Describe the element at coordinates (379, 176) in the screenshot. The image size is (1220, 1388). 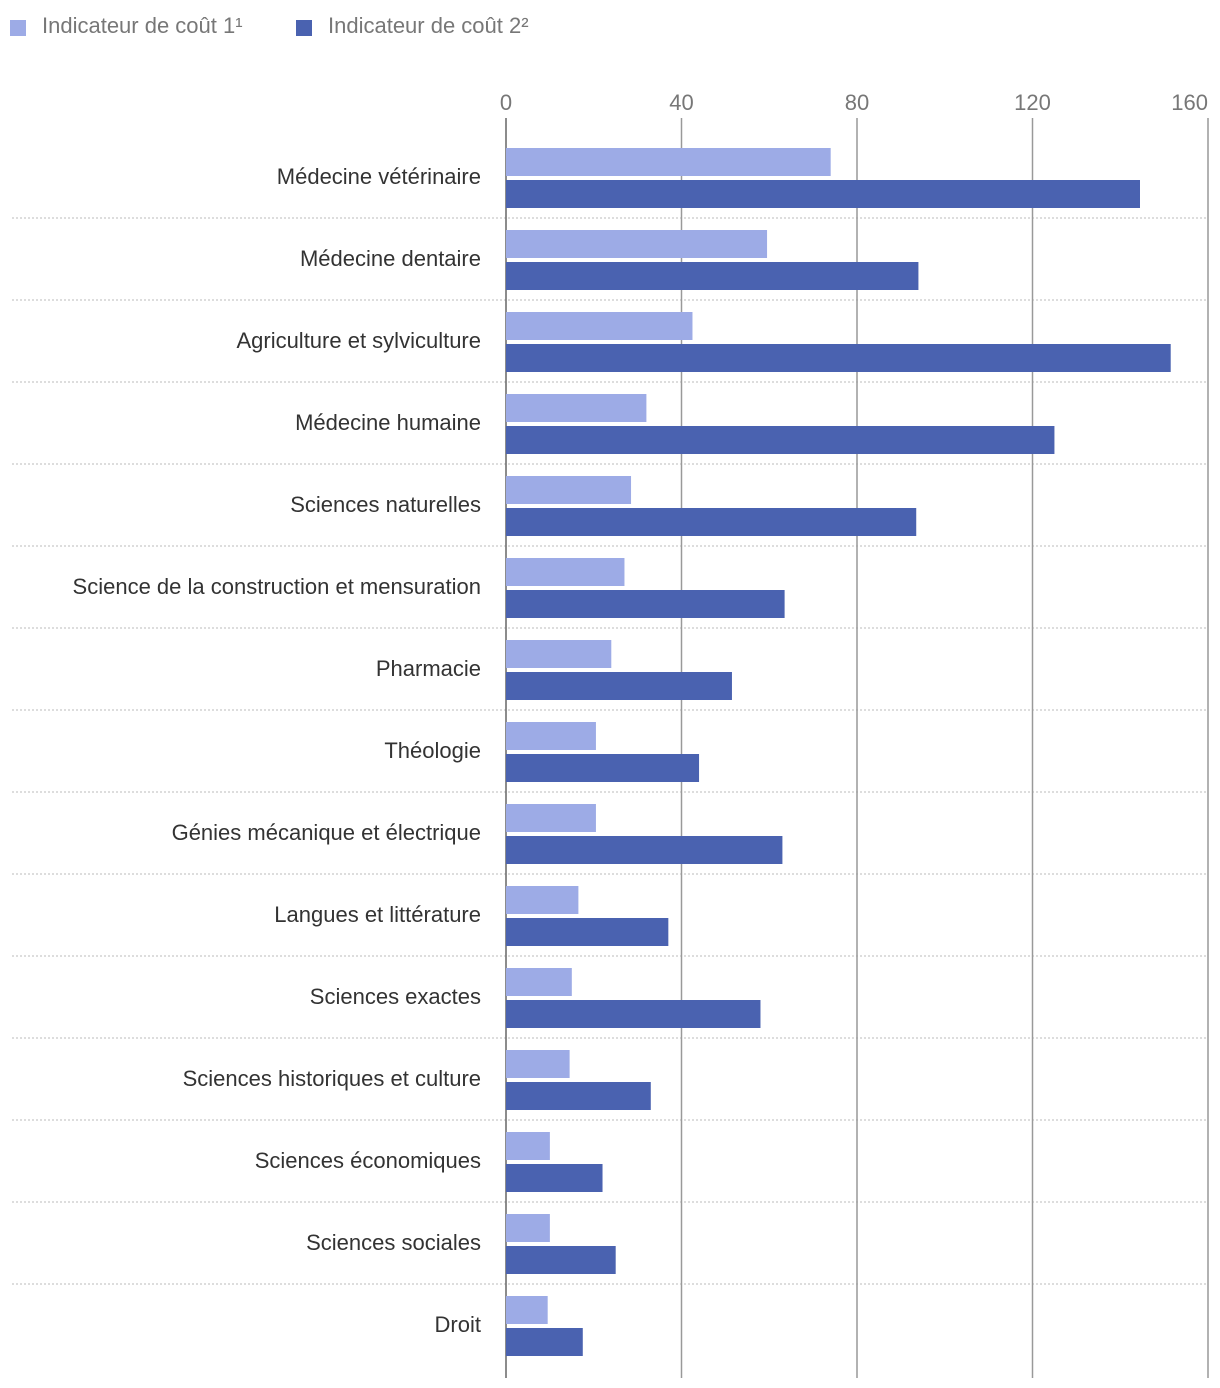
I see `y-tick-label: Médecine vétérinaire` at that location.